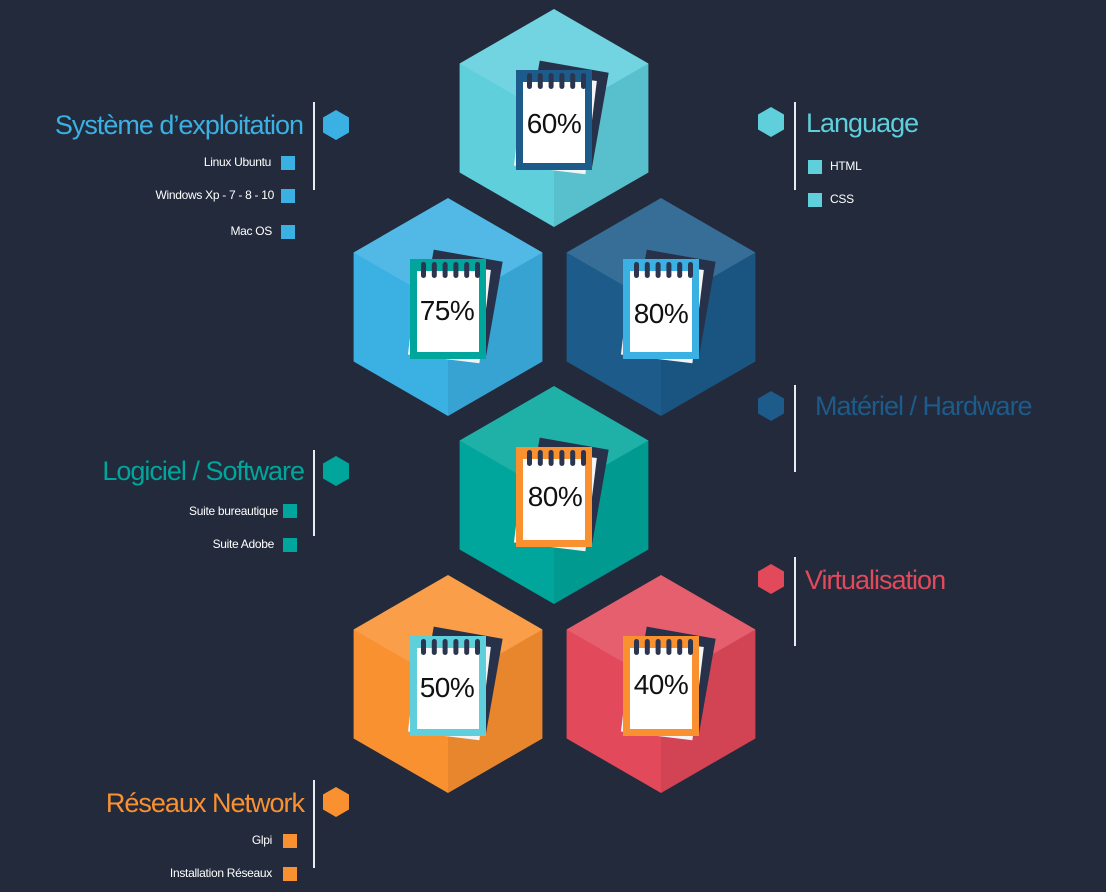 The image size is (1106, 892). Describe the element at coordinates (179, 125) in the screenshot. I see `os-title: Système d’exploitation` at that location.